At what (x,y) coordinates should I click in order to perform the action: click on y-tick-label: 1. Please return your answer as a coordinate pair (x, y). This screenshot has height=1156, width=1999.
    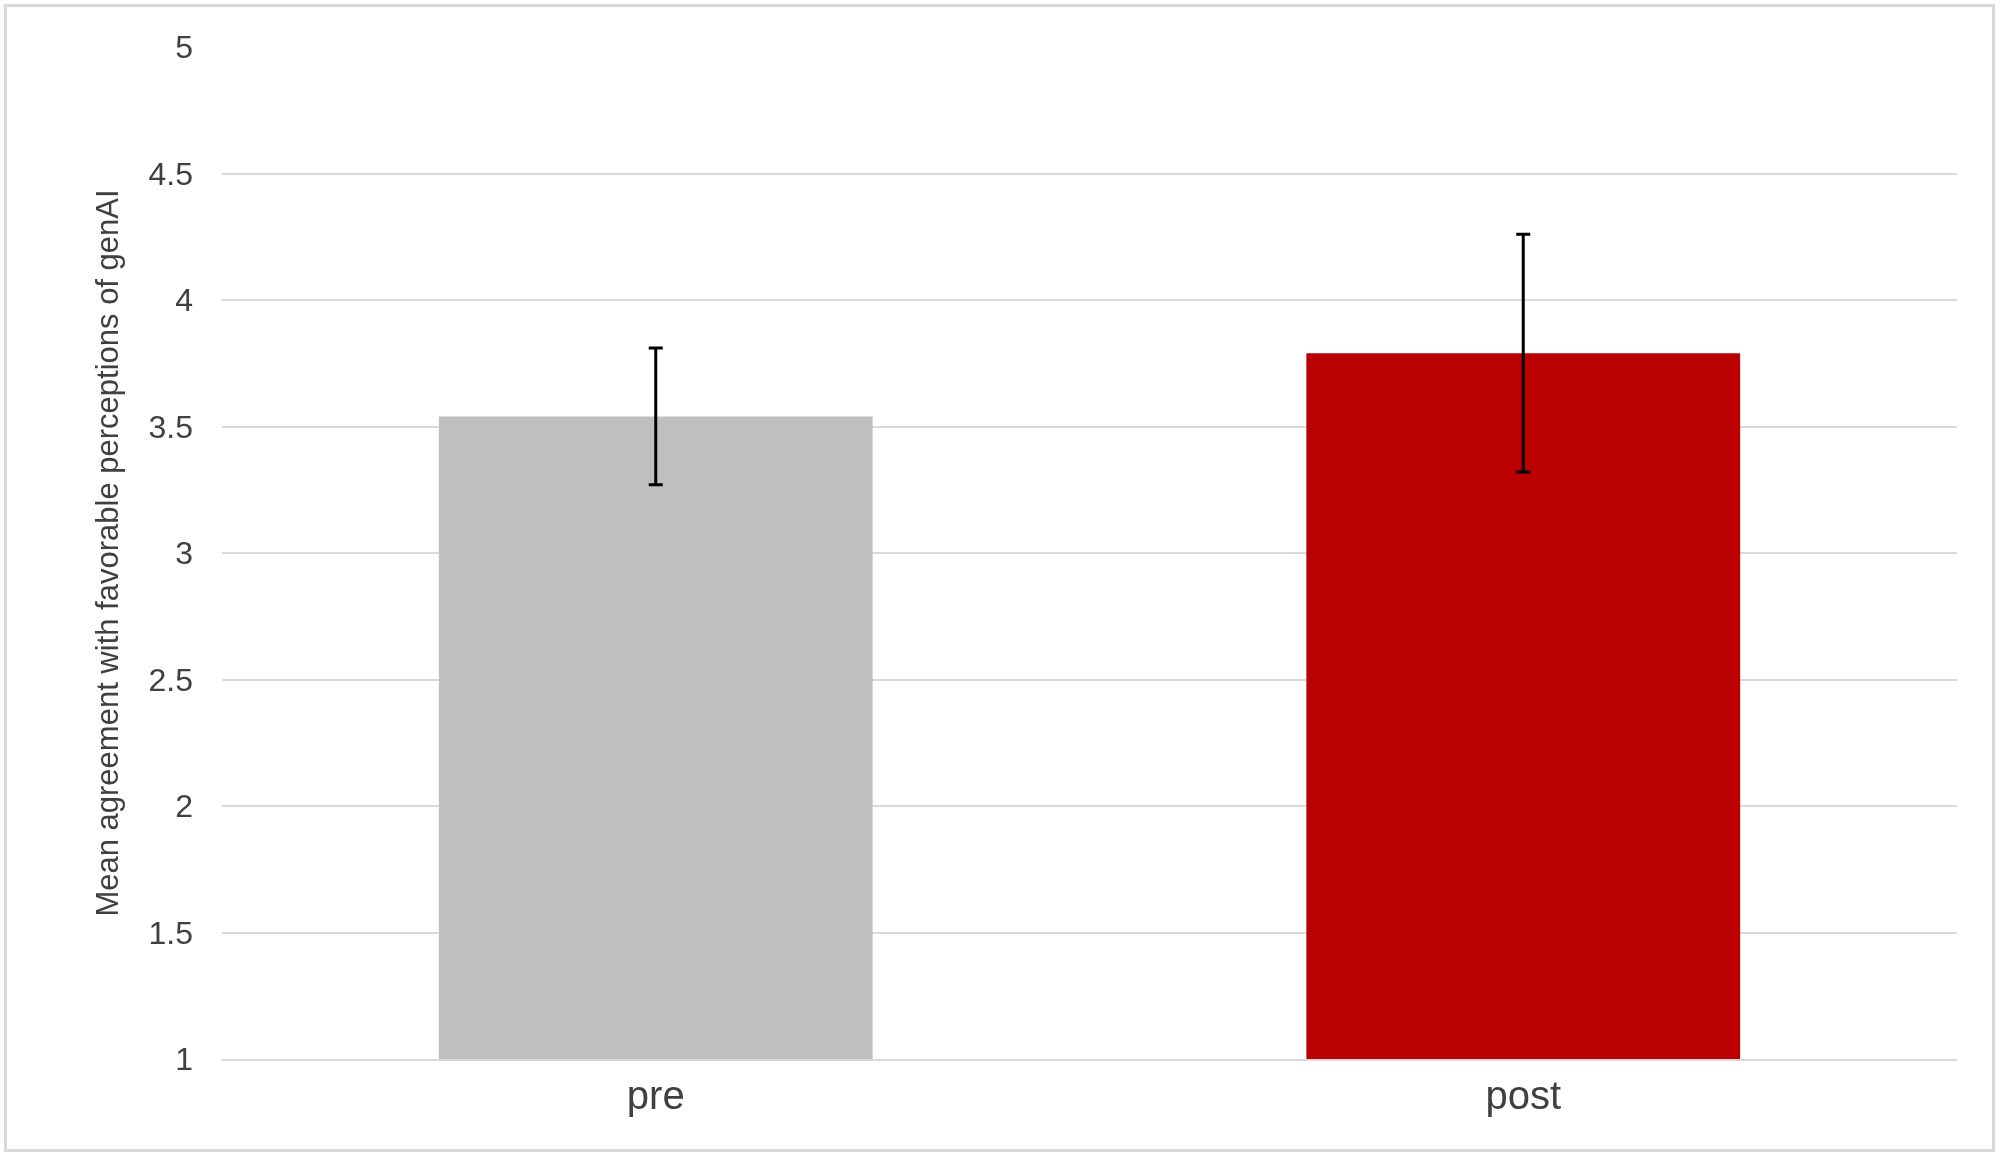
    Looking at the image, I should click on (184, 1059).